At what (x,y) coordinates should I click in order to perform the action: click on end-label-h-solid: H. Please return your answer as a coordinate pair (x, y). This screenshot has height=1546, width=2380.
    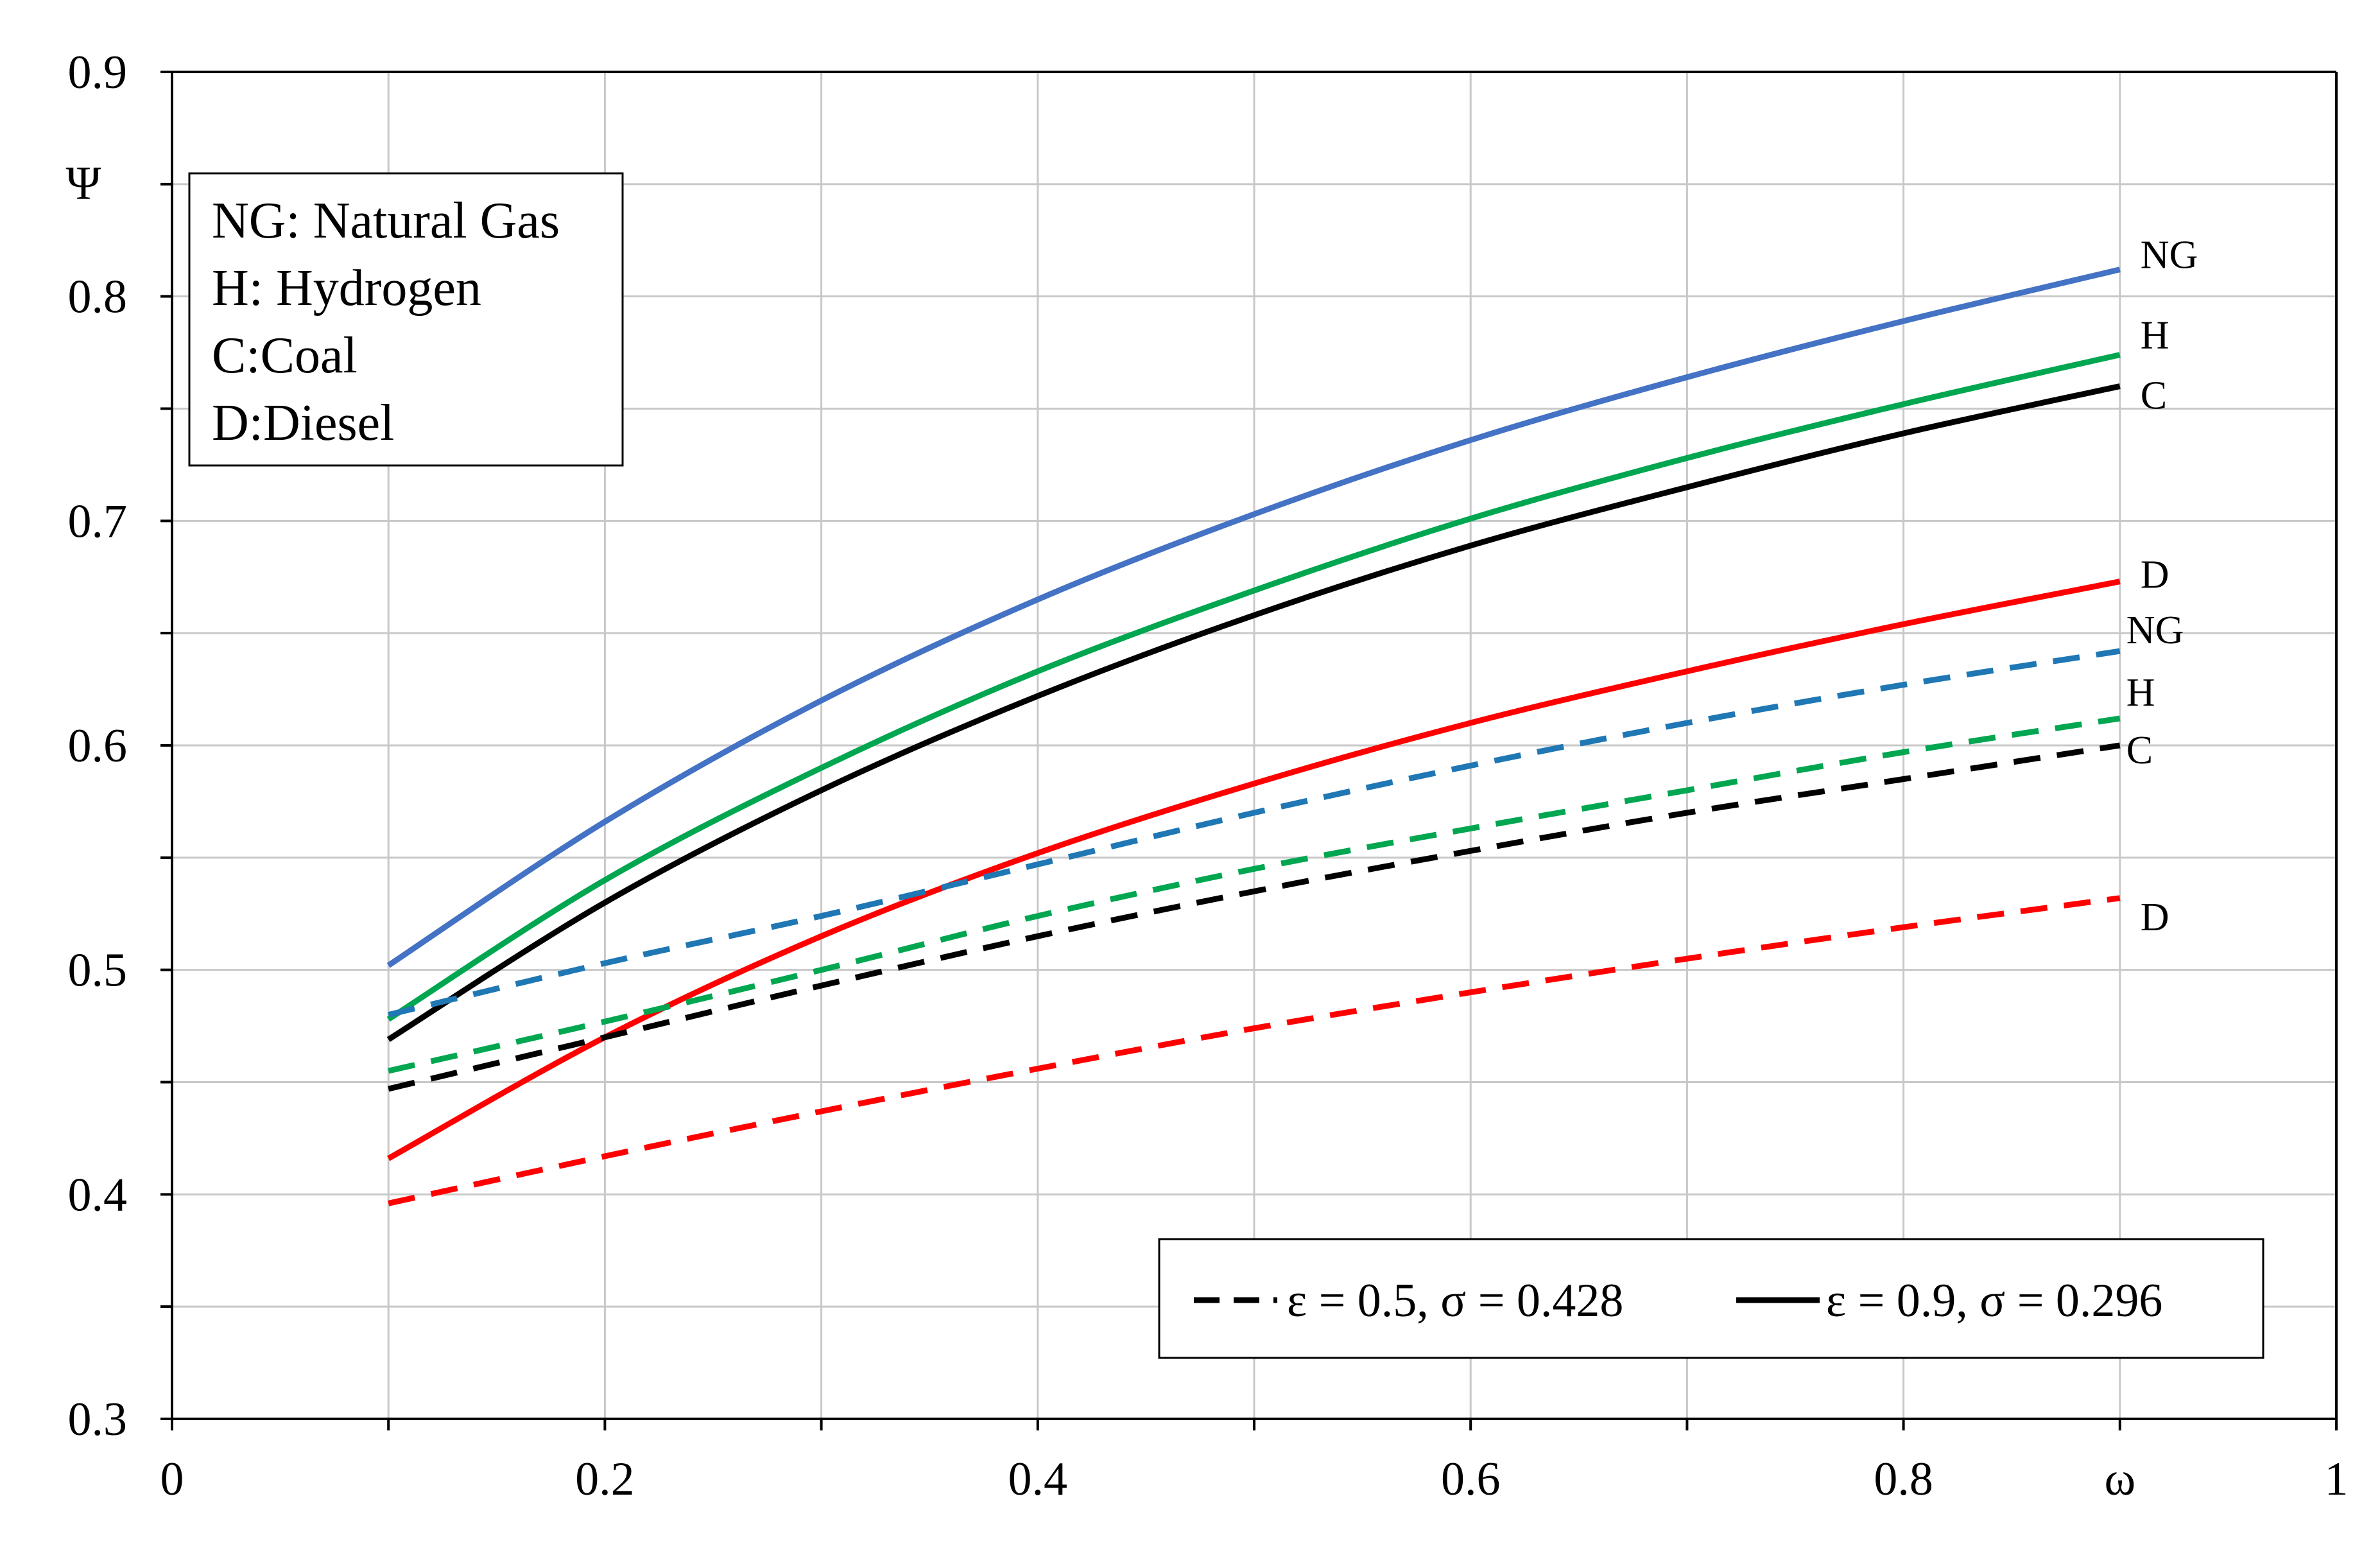
    Looking at the image, I should click on (2155, 336).